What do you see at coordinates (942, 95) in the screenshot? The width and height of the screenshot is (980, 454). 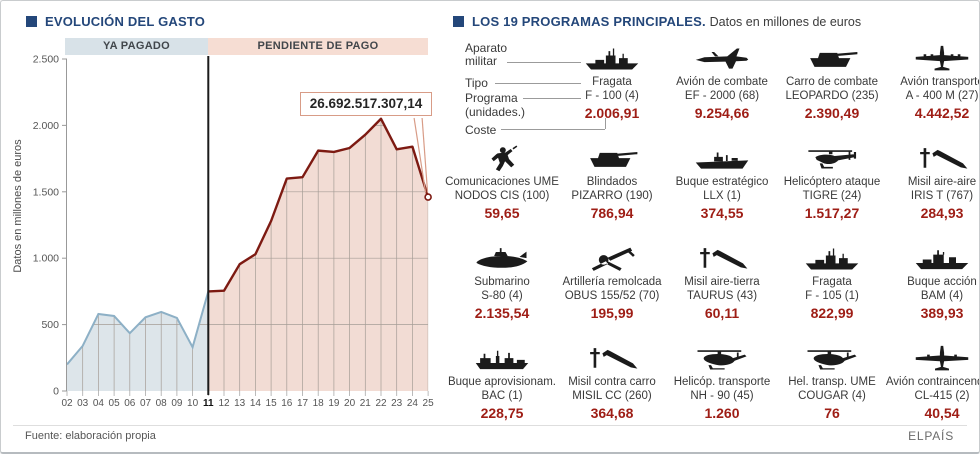 I see `program-name: A - 400 M (27)` at bounding box center [942, 95].